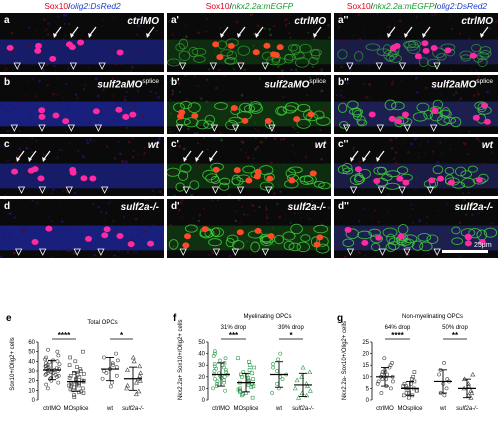 This screenshot has height=430, width=500. What do you see at coordinates (175, 206) in the screenshot?
I see `panel-label: d'` at bounding box center [175, 206].